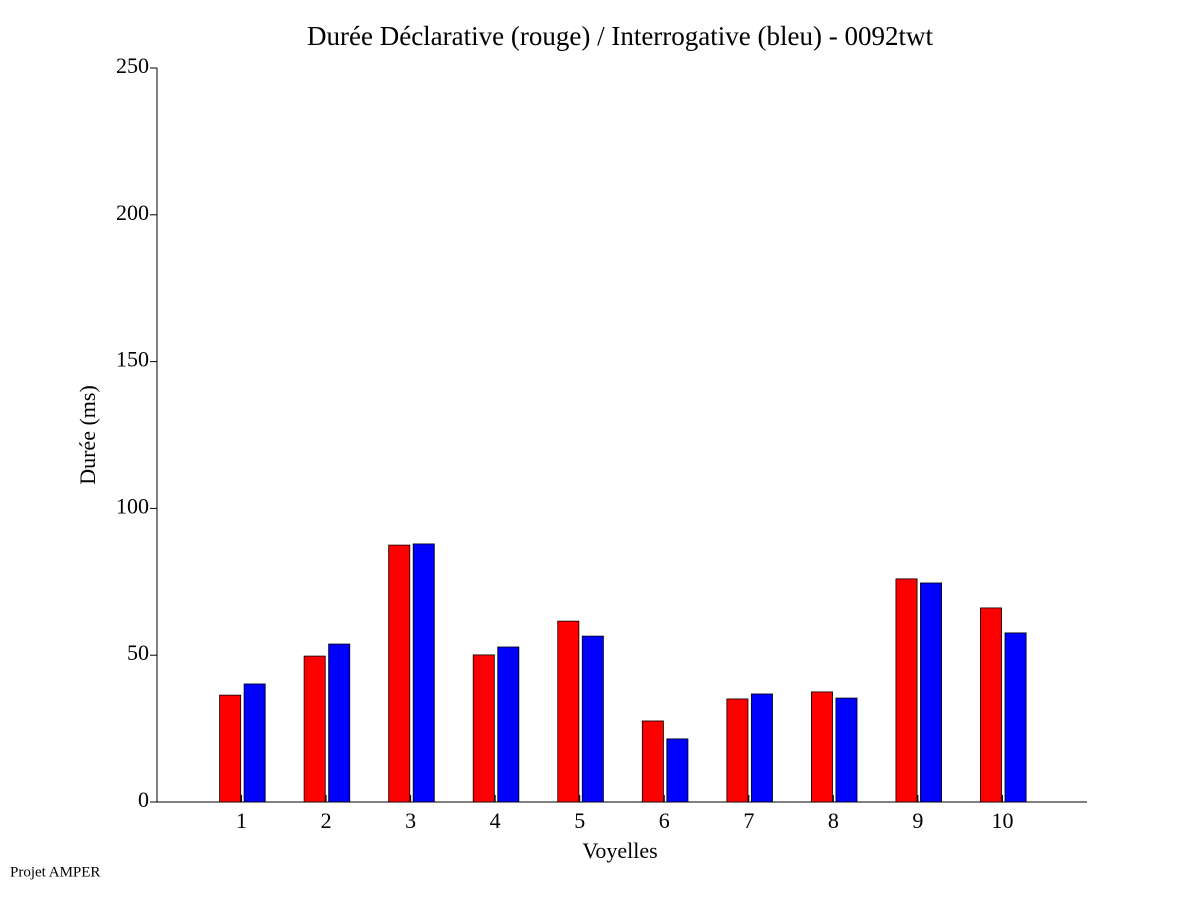  Describe the element at coordinates (132, 65) in the screenshot. I see `y-tick-label: 250` at that location.